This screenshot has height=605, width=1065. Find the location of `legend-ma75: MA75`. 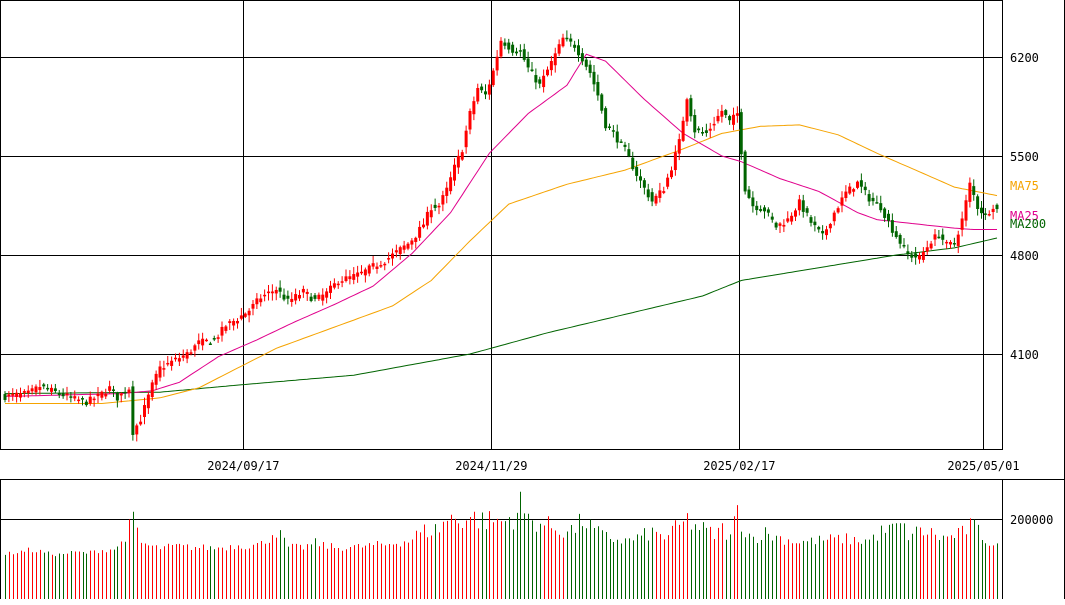

legend-ma75: MA75 is located at coordinates (1024, 186).